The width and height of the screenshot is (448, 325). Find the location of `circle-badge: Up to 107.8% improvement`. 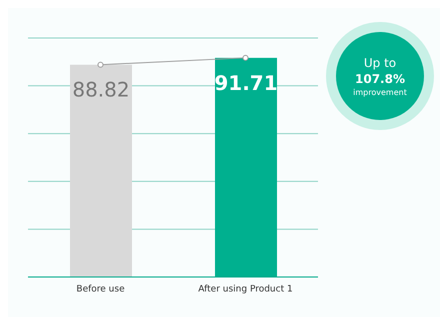

circle-badge: Up to 107.8% improvement is located at coordinates (380, 76).